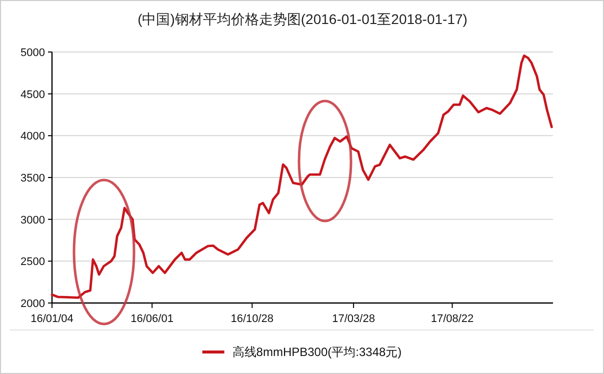 Image resolution: width=604 pixels, height=374 pixels. What do you see at coordinates (32, 136) in the screenshot?
I see `y-tick-label: 4000` at bounding box center [32, 136].